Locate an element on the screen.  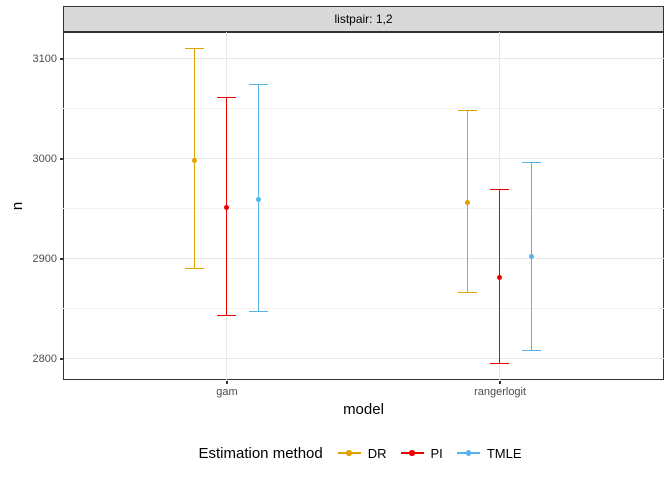
facet-strip-label: listpair: 1,2 is located at coordinates (363, 19).